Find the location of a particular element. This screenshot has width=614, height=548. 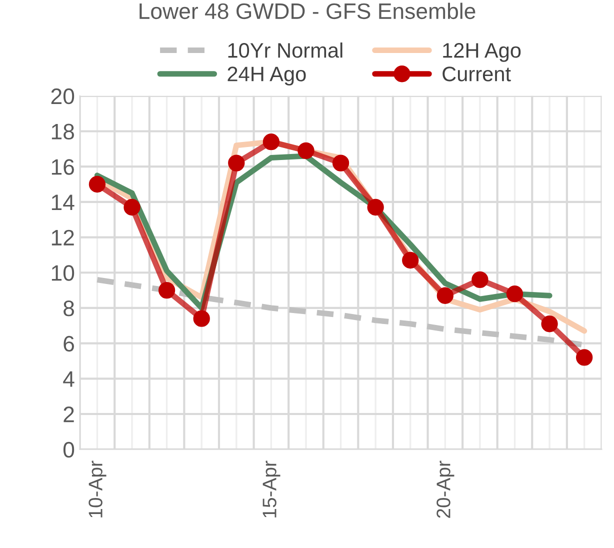

y-tick-label: 2 is located at coordinates (69, 414).